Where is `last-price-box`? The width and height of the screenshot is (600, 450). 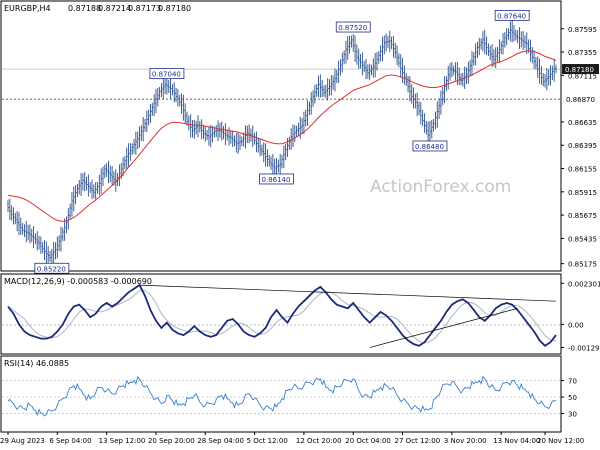
last-price-box is located at coordinates (580, 69).